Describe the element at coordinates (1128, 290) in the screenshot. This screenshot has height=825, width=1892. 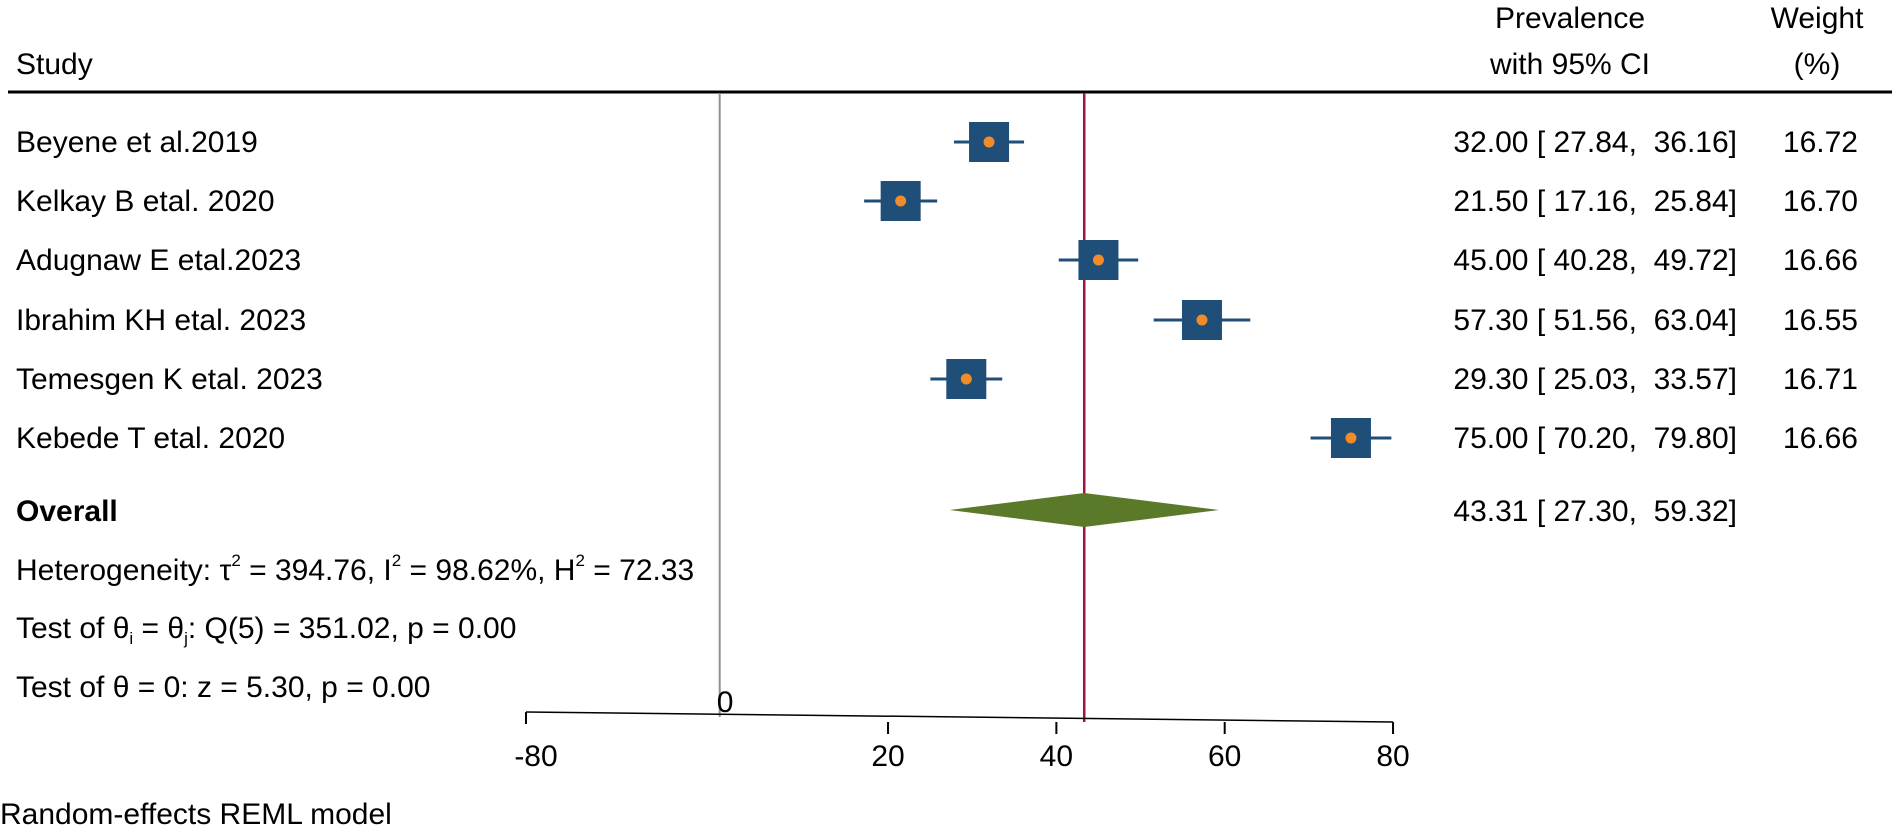
I see `study-markers` at that location.